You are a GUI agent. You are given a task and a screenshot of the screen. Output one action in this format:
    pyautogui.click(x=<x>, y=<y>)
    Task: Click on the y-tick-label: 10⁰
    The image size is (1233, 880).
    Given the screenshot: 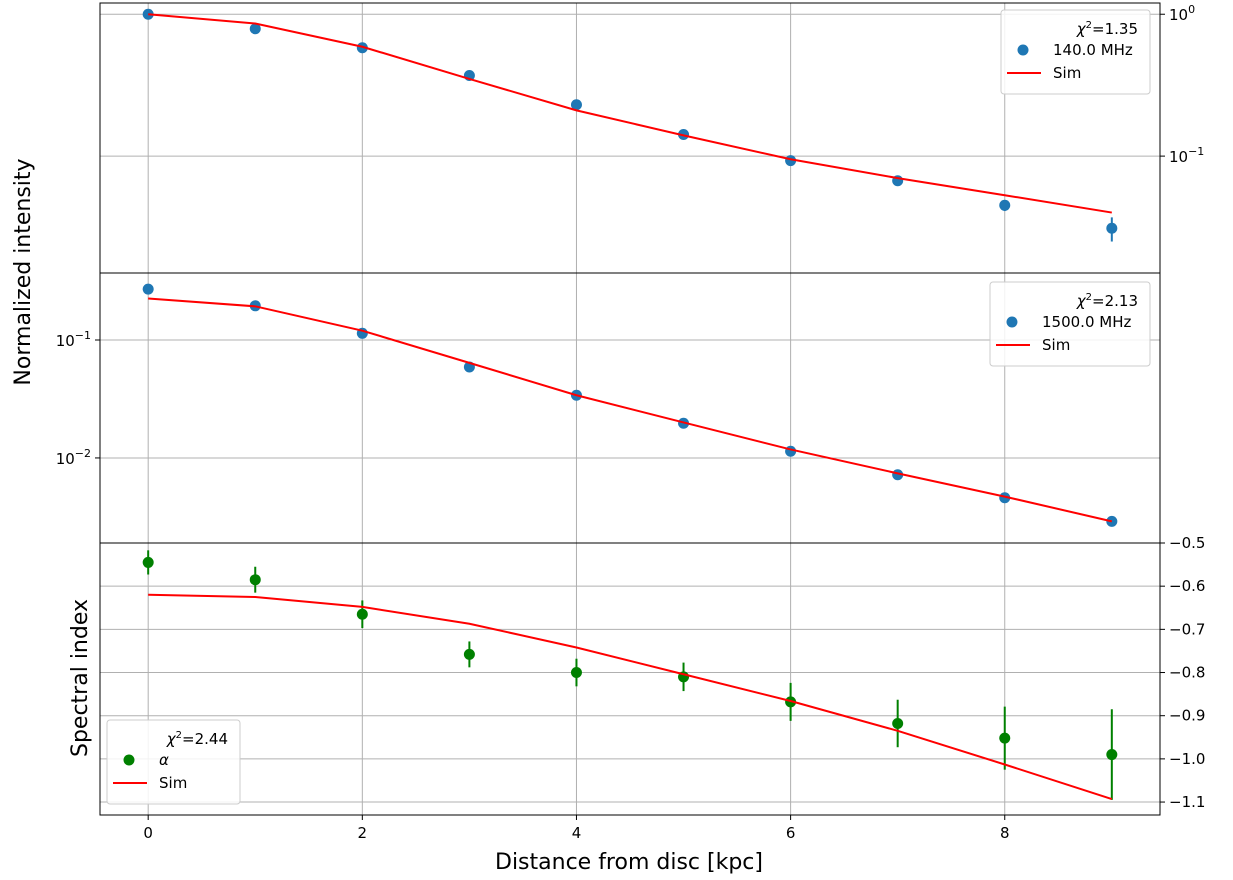 What is the action you would take?
    pyautogui.click(x=1182, y=13)
    